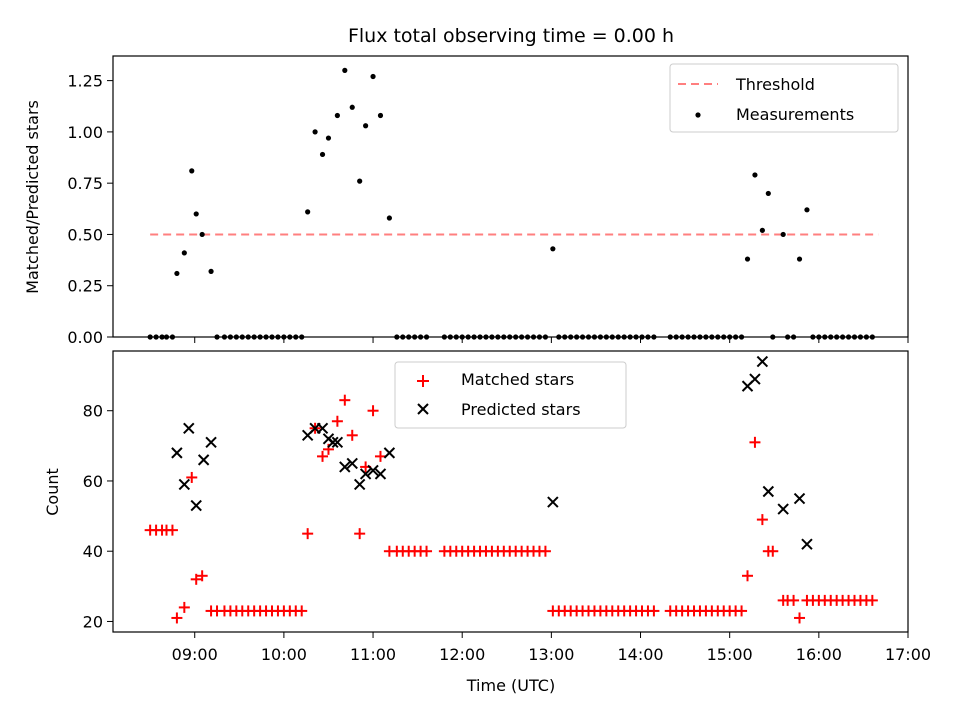 The image size is (960, 720). I want to click on top-legend-box, so click(784, 98).